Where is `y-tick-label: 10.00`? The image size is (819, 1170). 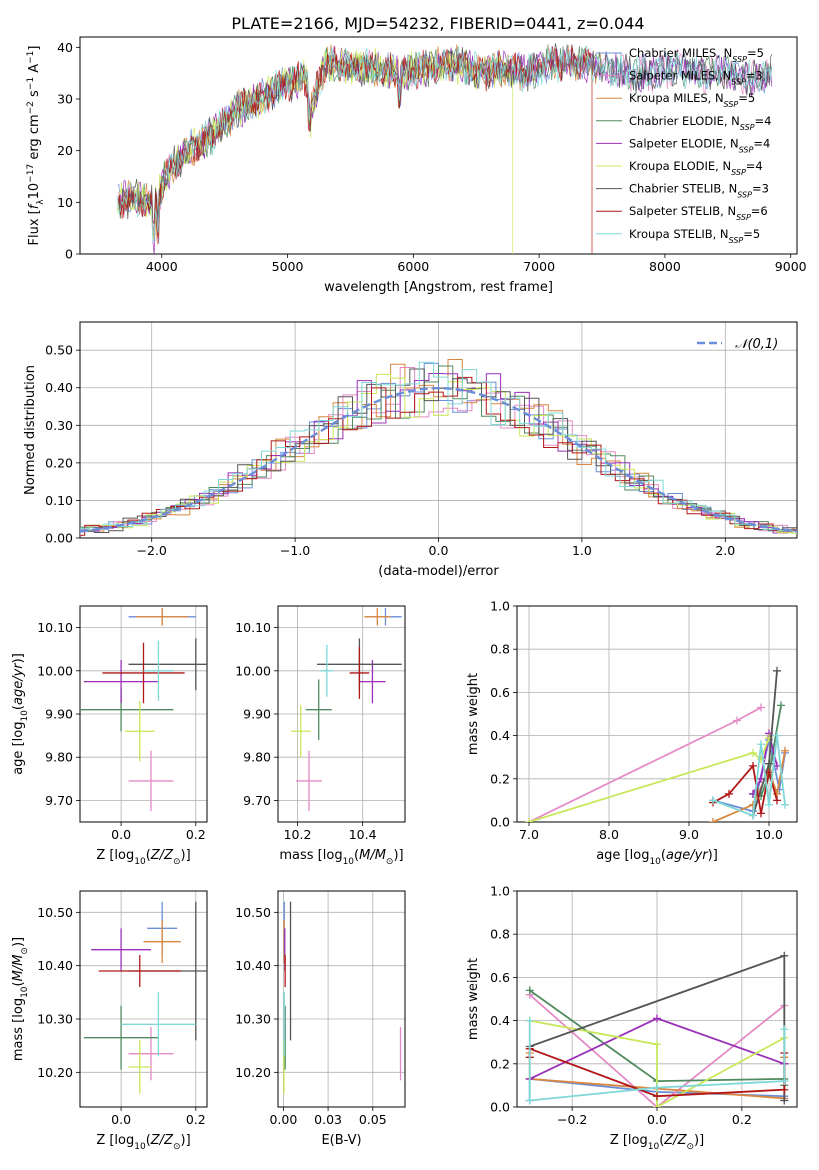
y-tick-label: 10.00 is located at coordinates (55, 670).